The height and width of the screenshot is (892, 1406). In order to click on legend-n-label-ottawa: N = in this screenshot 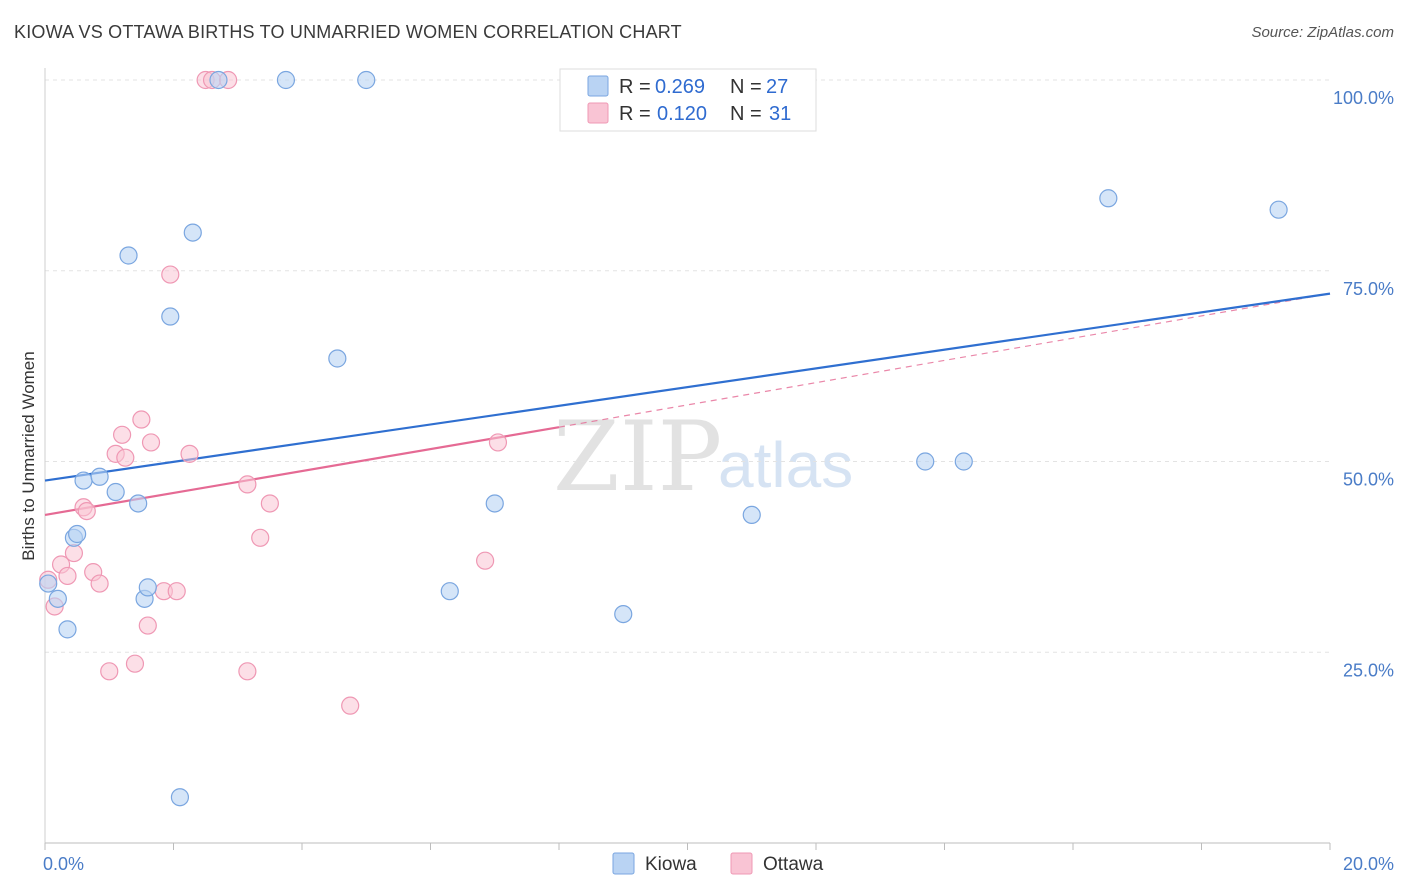, I will do `click(746, 114)`.